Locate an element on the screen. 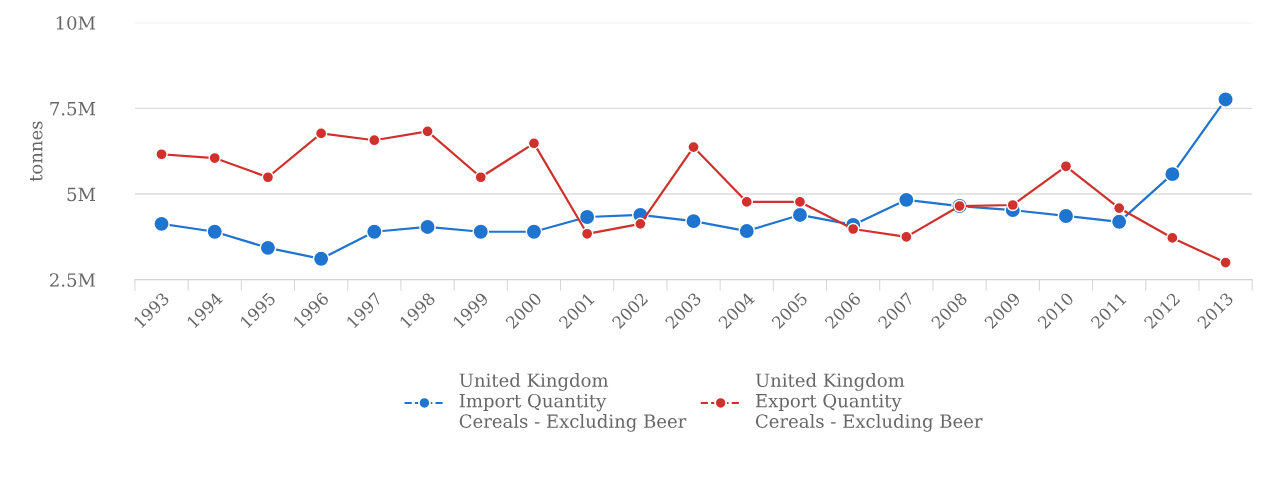 Image resolution: width=1261 pixels, height=504 pixels. y-tick-label: 7.5M is located at coordinates (73, 109).